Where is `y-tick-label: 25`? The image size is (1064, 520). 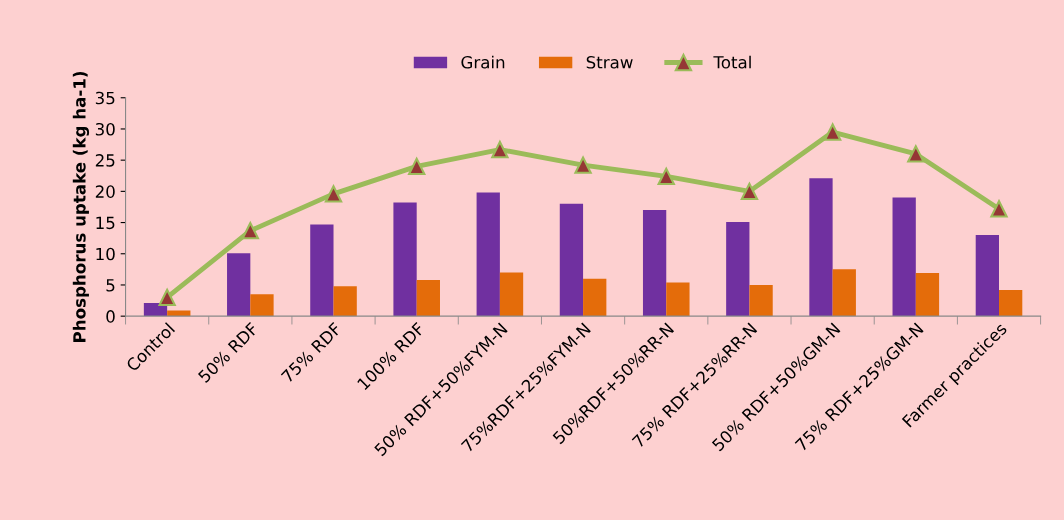
y-tick-label: 25 is located at coordinates (105, 160).